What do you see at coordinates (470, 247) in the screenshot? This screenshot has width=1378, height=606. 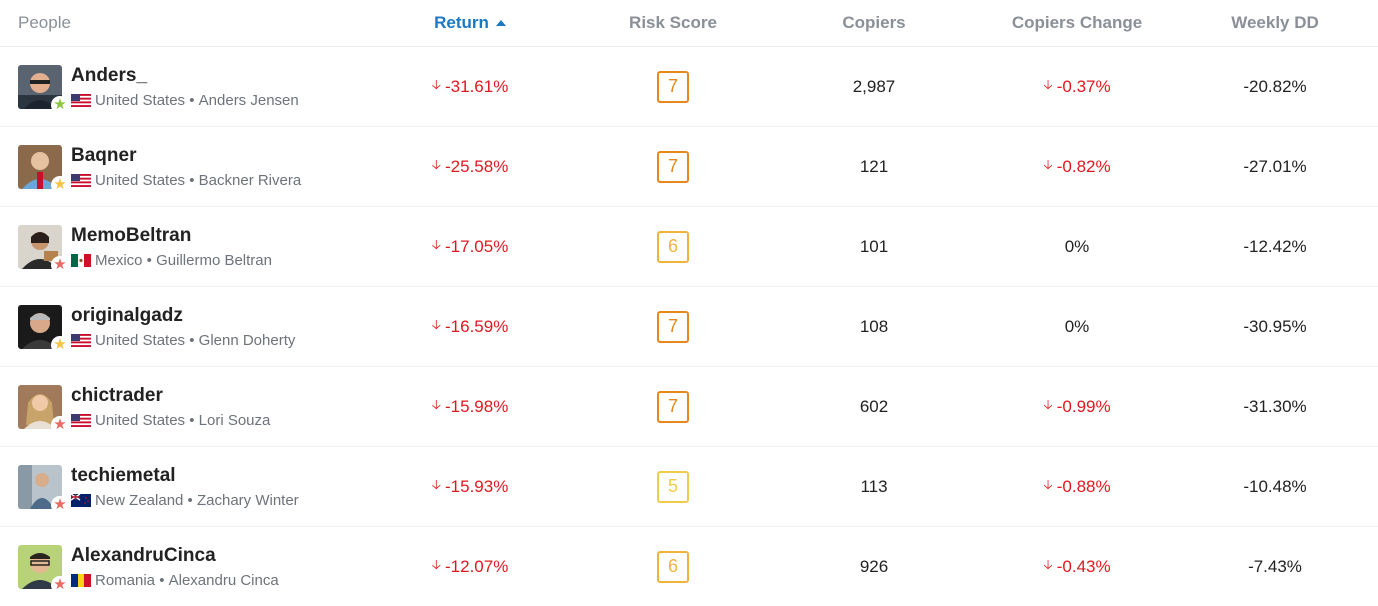 I see `return-cell: 🡣 -17.05%` at bounding box center [470, 247].